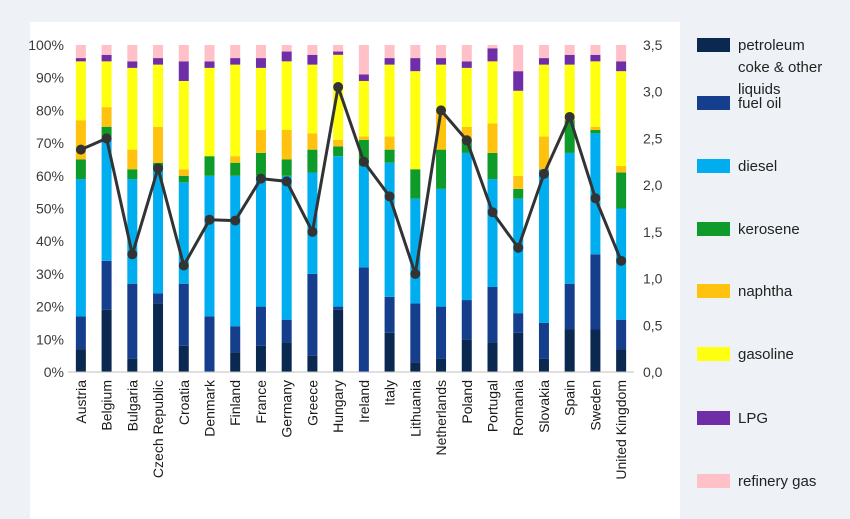 Image resolution: width=850 pixels, height=519 pixels. I want to click on left-tick-label: 20%, so click(50, 307).